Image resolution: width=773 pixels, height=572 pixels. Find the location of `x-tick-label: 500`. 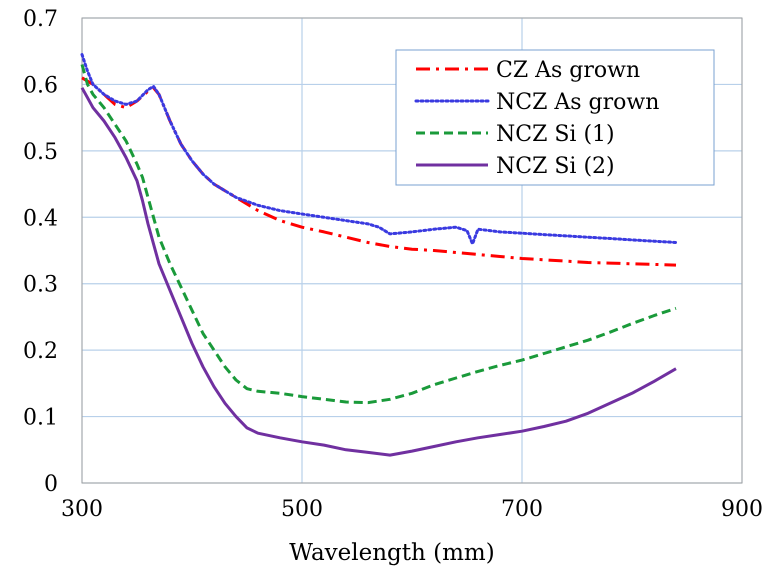

x-tick-label: 500 is located at coordinates (302, 509).